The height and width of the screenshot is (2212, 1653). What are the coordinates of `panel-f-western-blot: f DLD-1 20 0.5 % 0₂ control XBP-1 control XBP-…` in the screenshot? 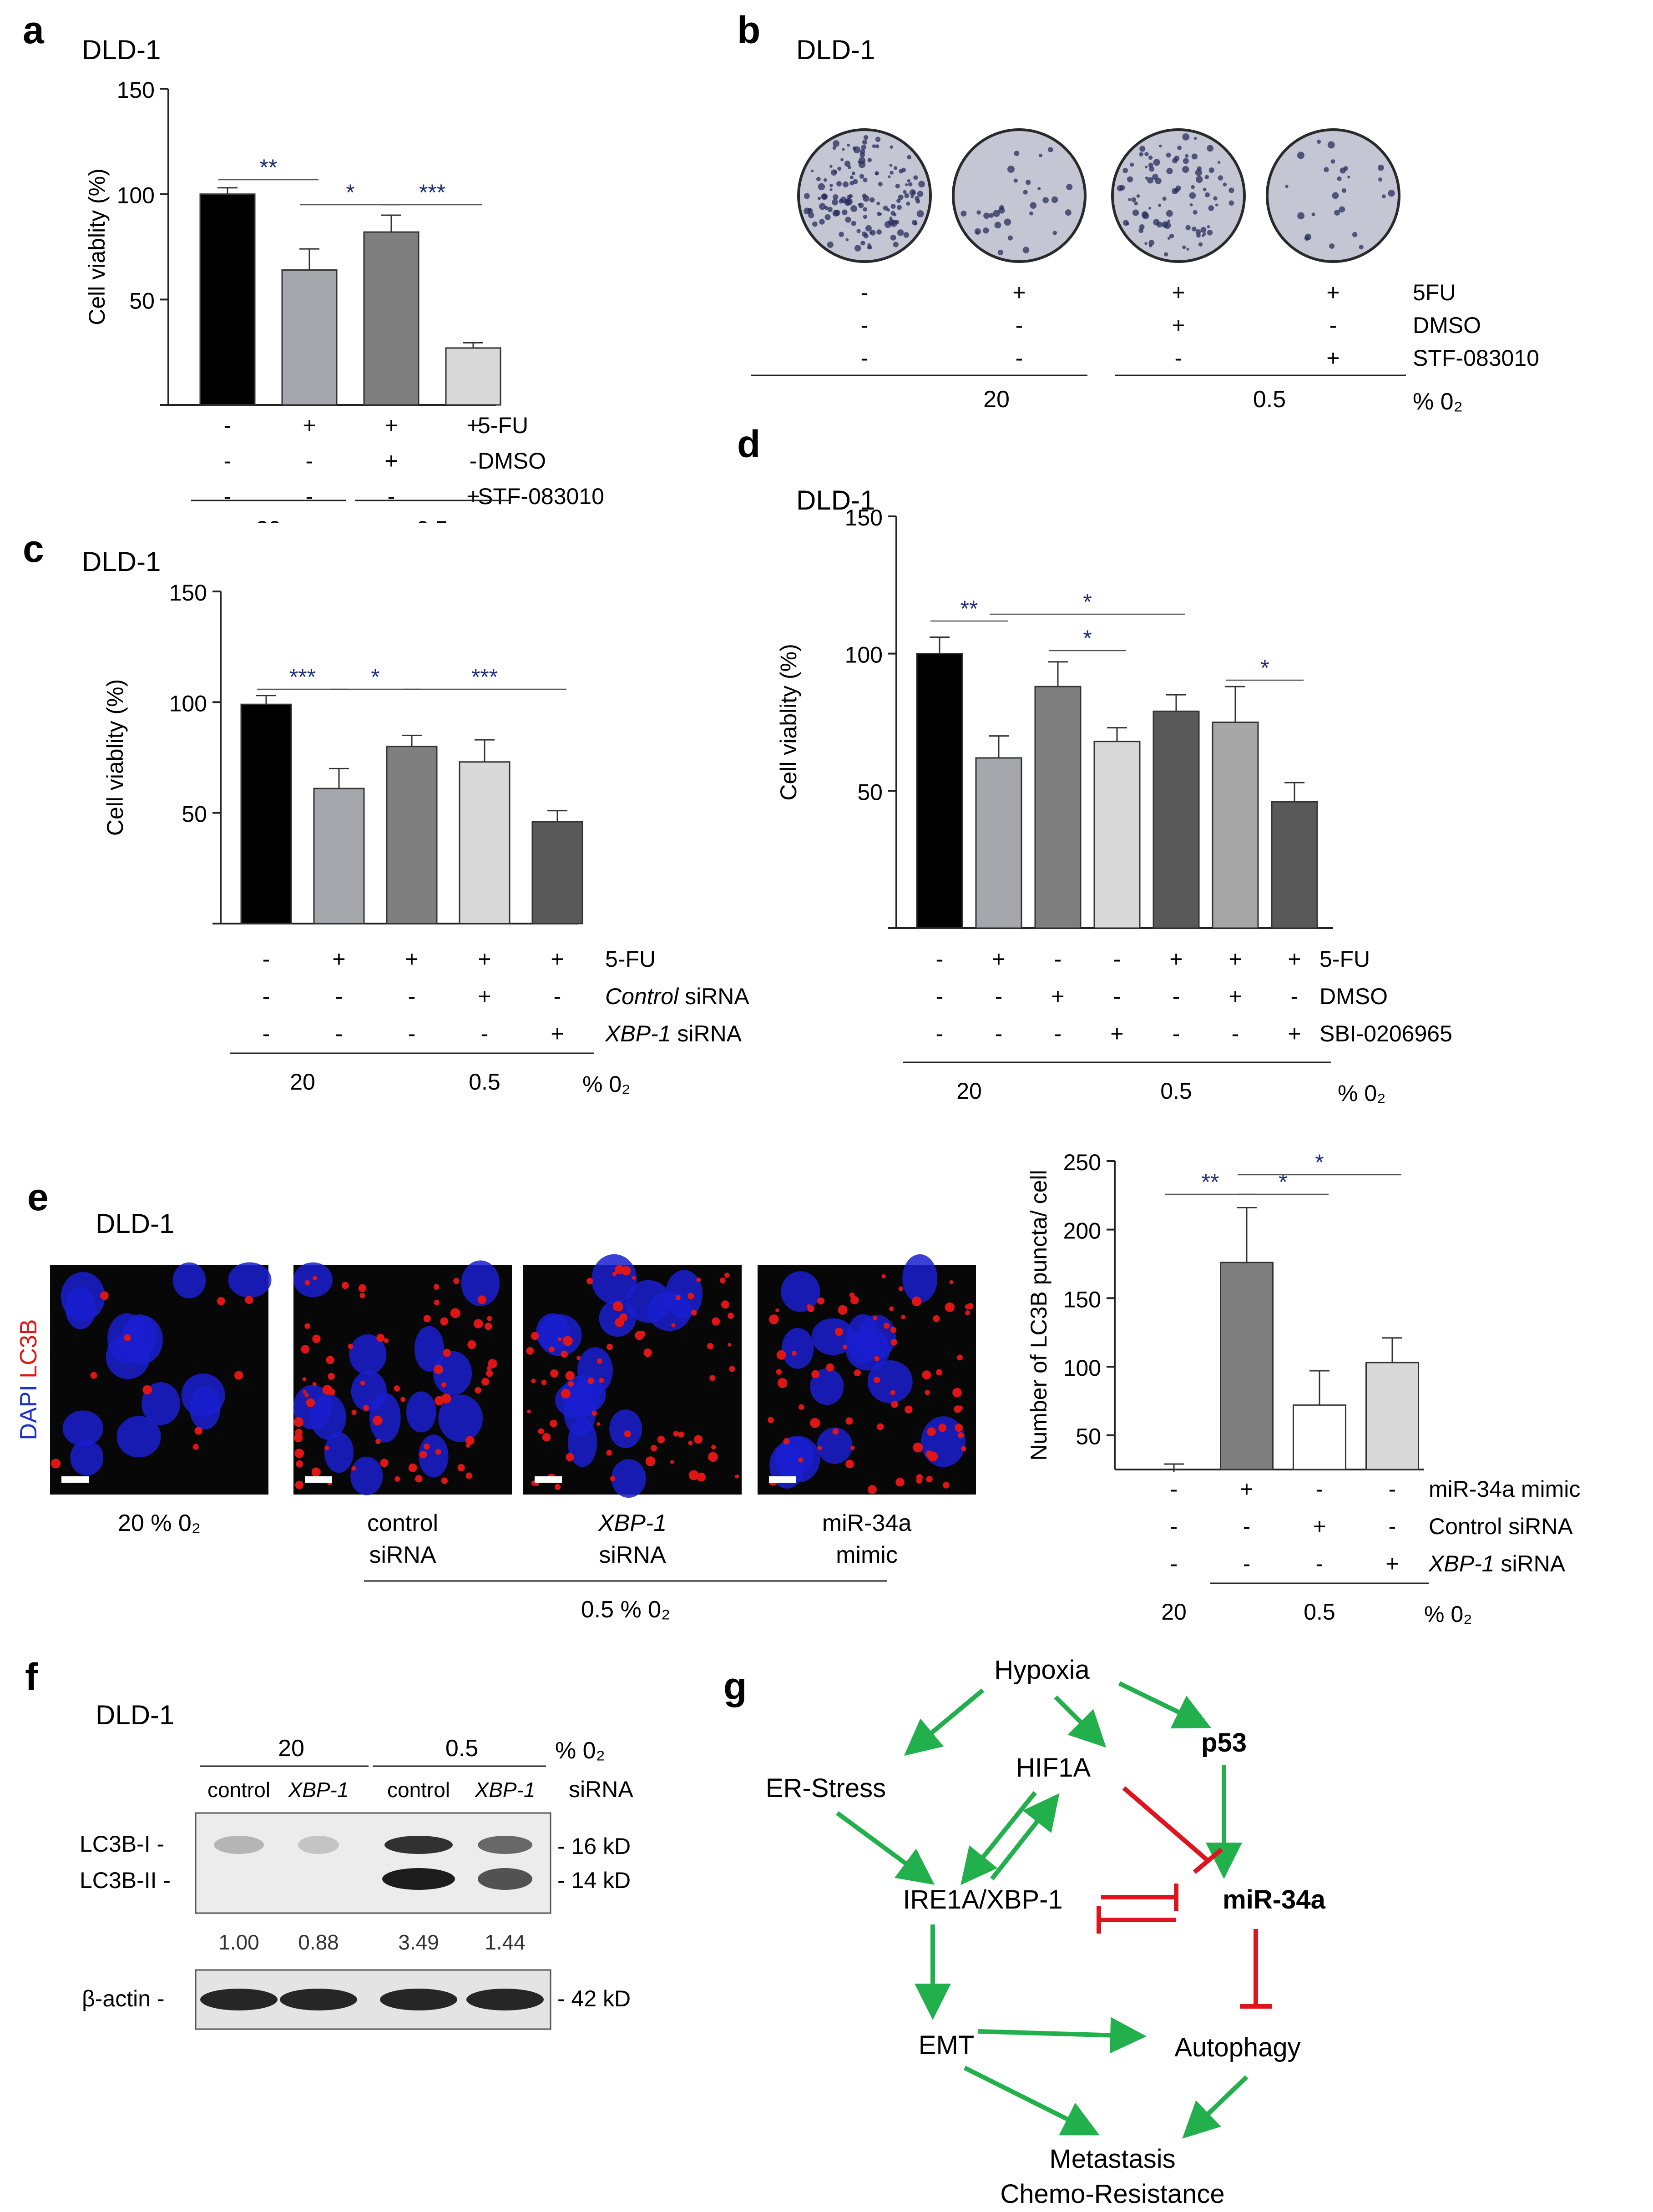 It's located at (329, 1843).